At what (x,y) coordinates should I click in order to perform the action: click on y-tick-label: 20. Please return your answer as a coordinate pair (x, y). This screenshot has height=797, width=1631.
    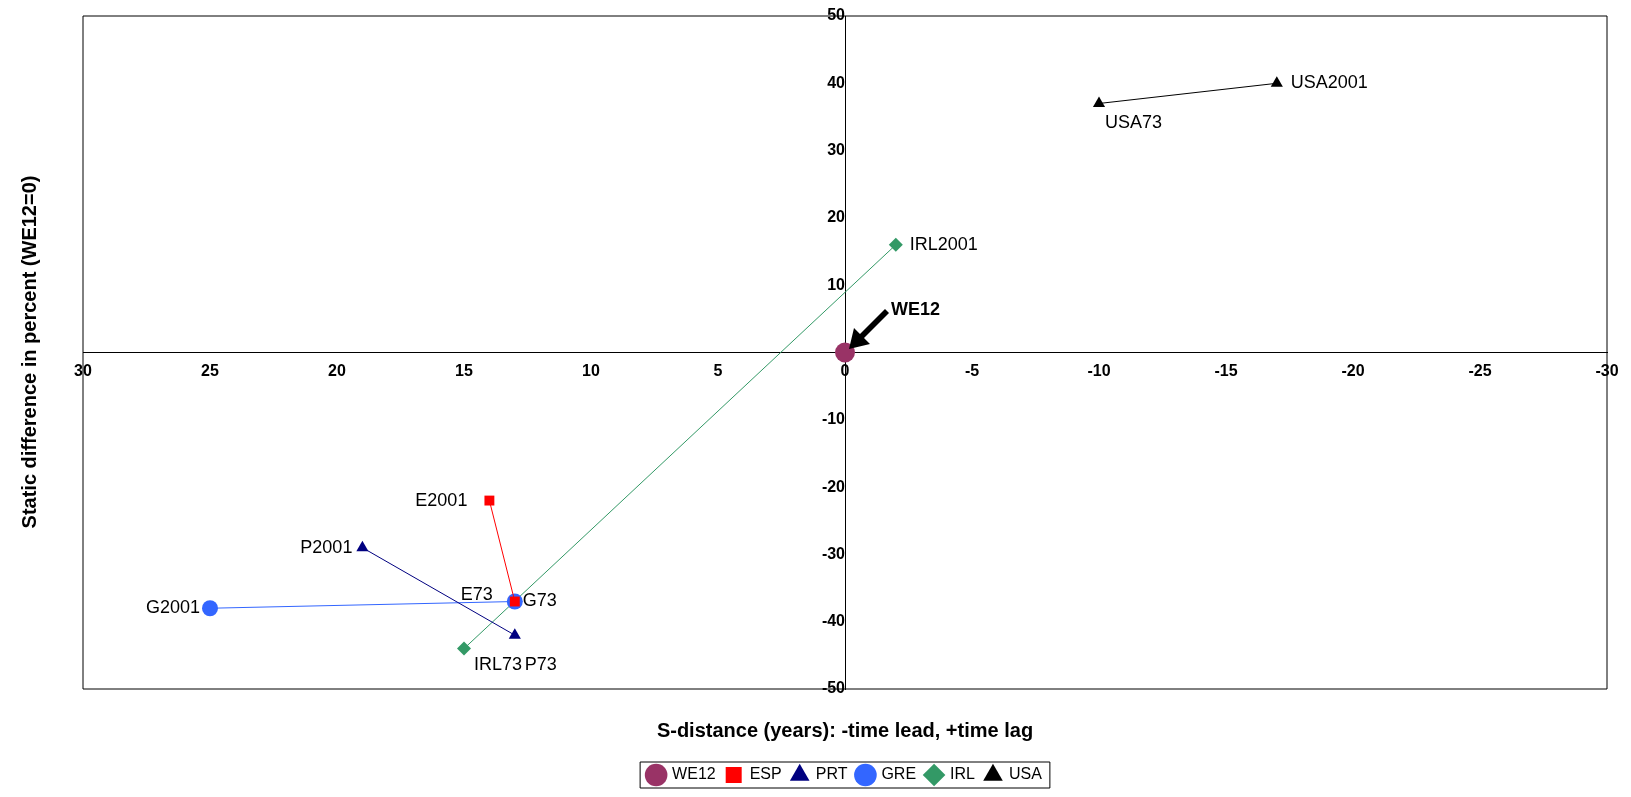
    Looking at the image, I should click on (836, 217).